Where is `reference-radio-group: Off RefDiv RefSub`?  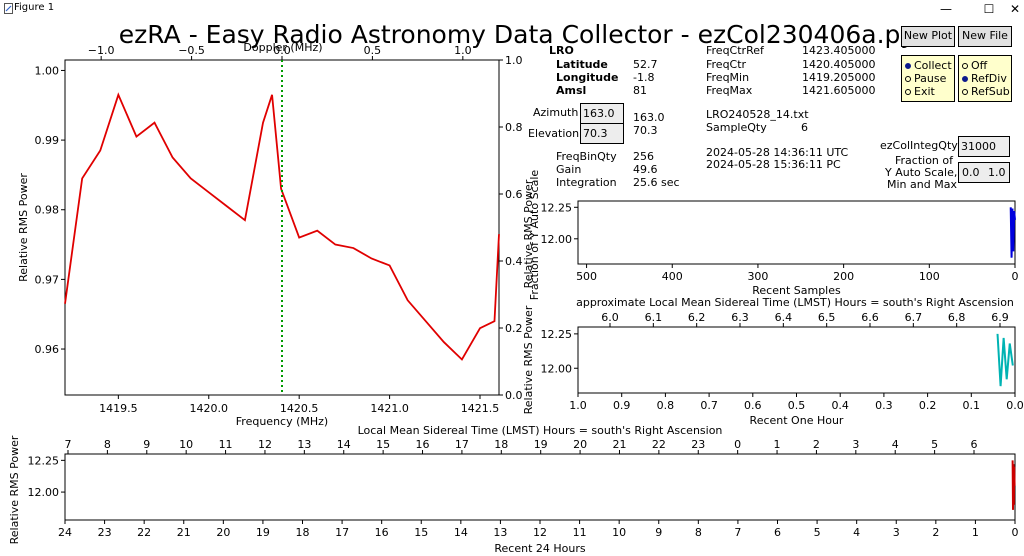 reference-radio-group: Off RefDiv RefSub is located at coordinates (985, 78).